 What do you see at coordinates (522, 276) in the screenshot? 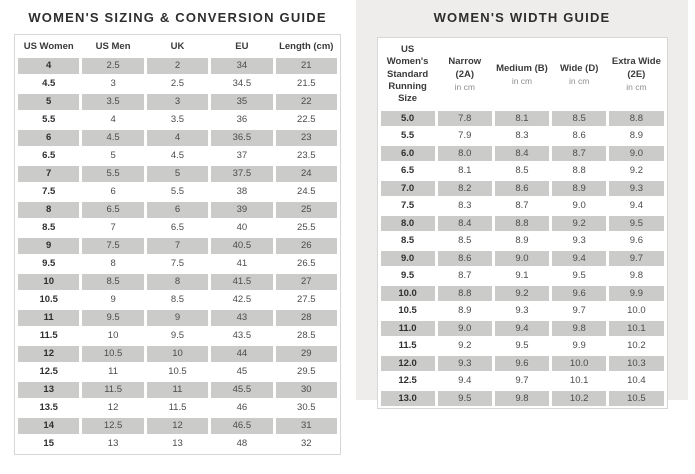
I see `table-row: 9.5 8.7 9.1 9.5 9.8` at bounding box center [522, 276].